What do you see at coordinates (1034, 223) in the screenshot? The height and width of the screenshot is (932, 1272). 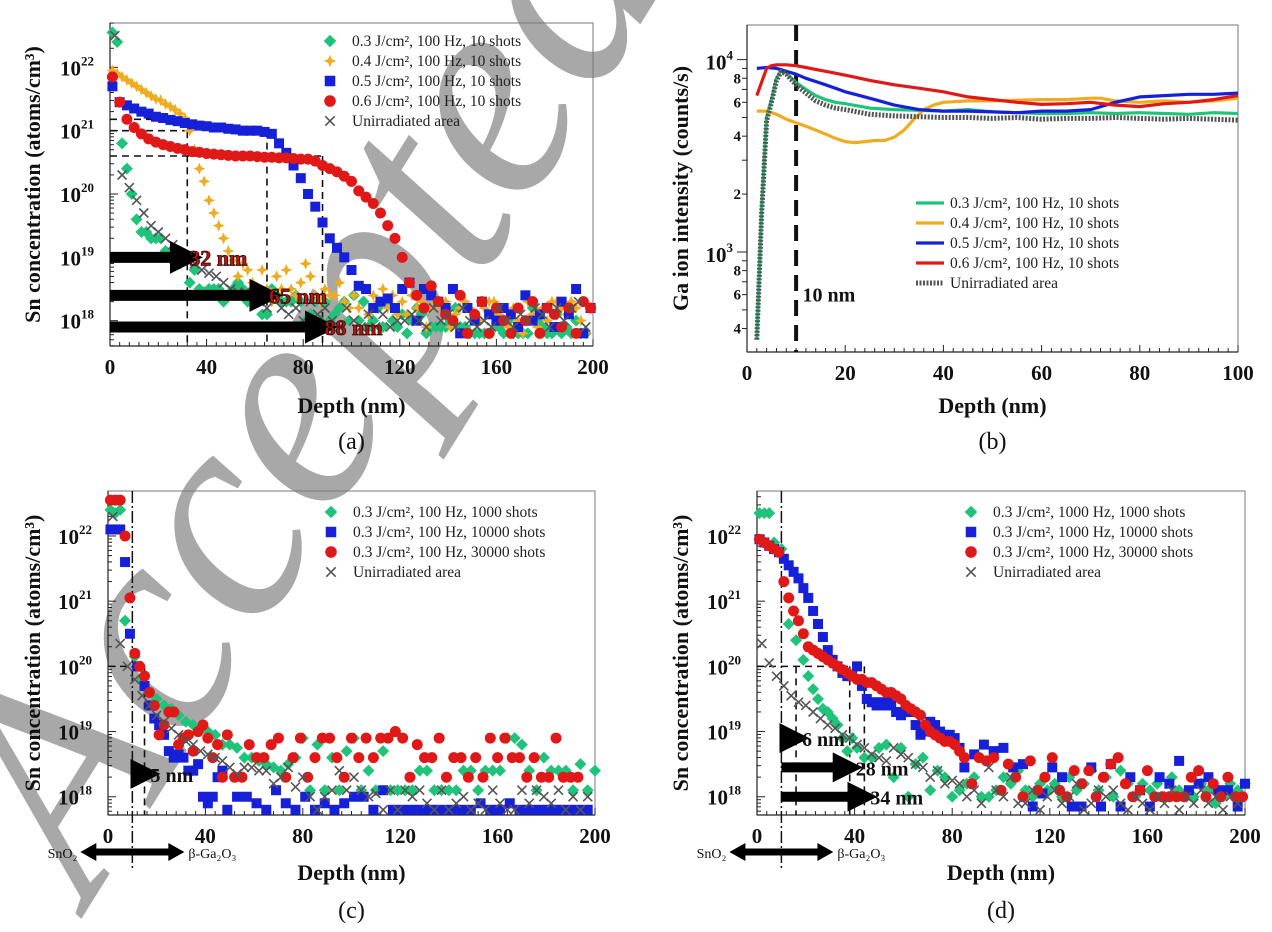 I see `legend-label: 0.4 J/cm², 100 Hz, 10 shots` at bounding box center [1034, 223].